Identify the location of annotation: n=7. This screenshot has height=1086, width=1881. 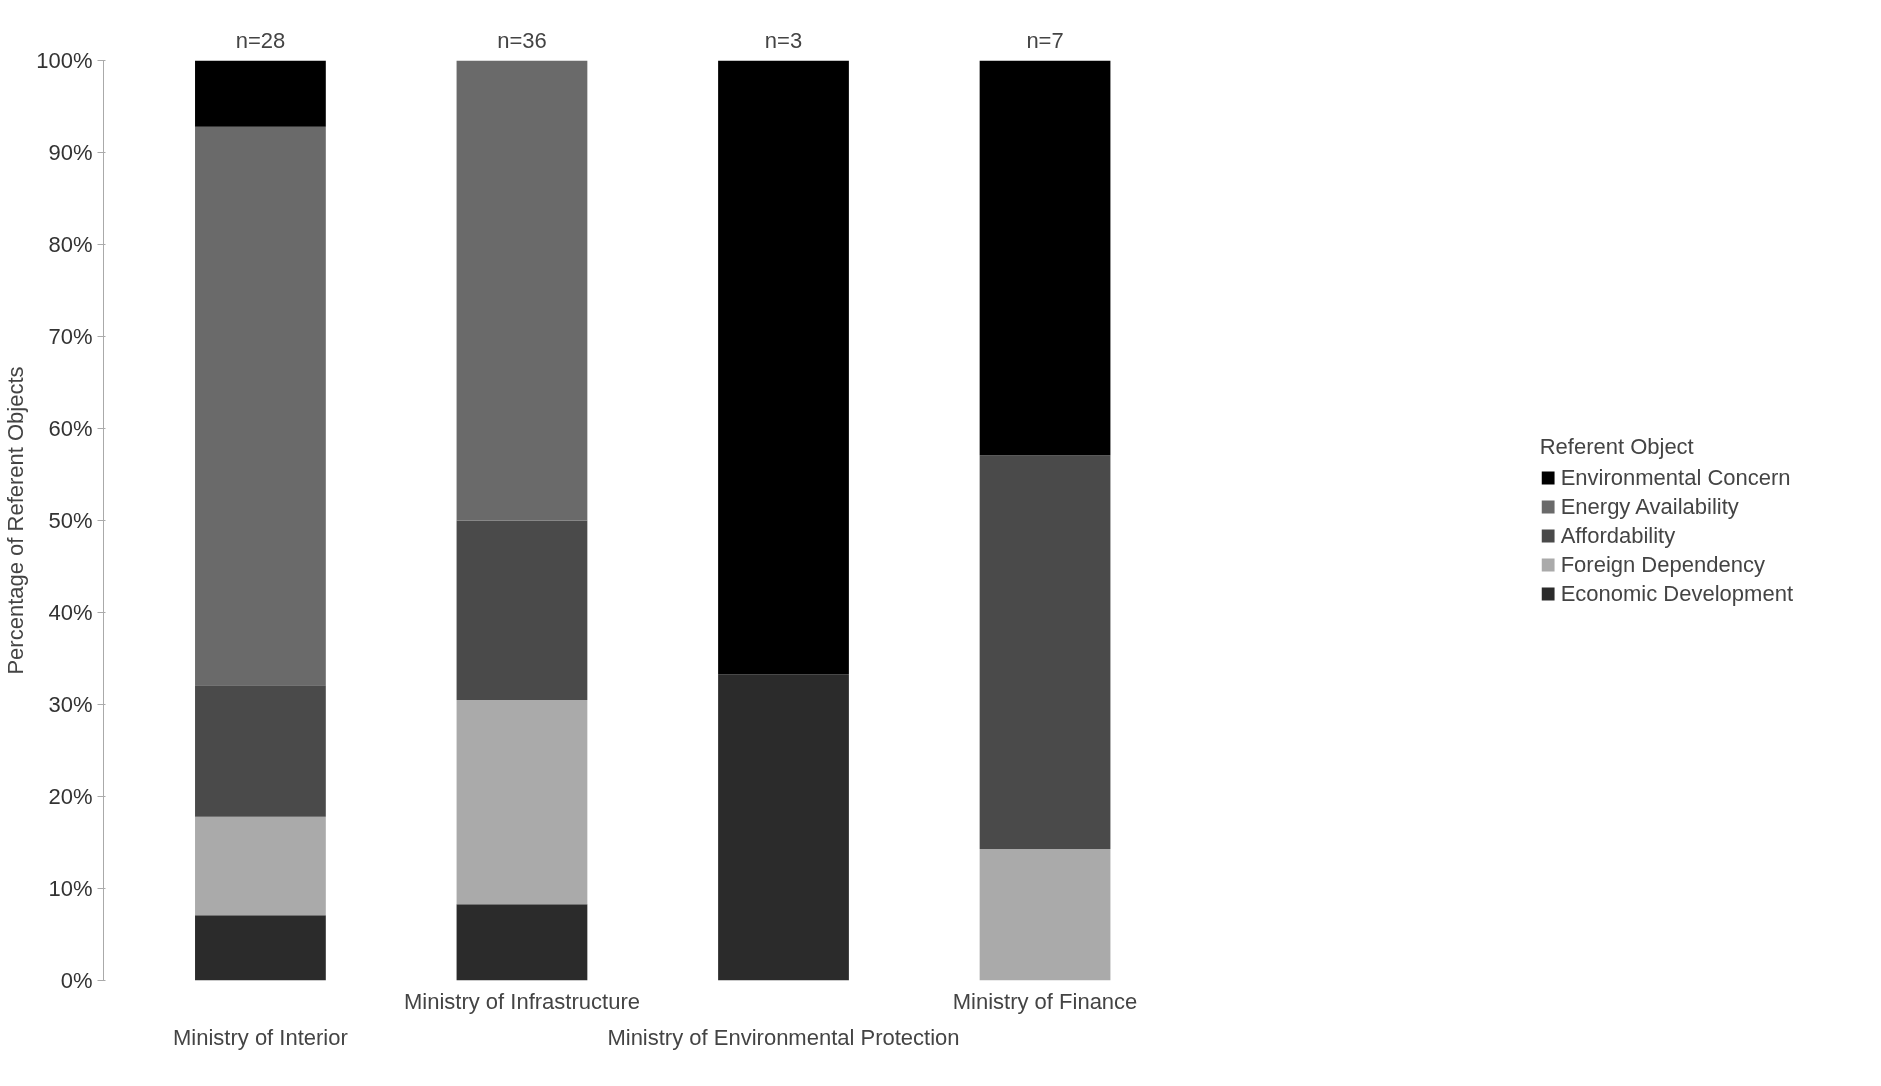
(1045, 40).